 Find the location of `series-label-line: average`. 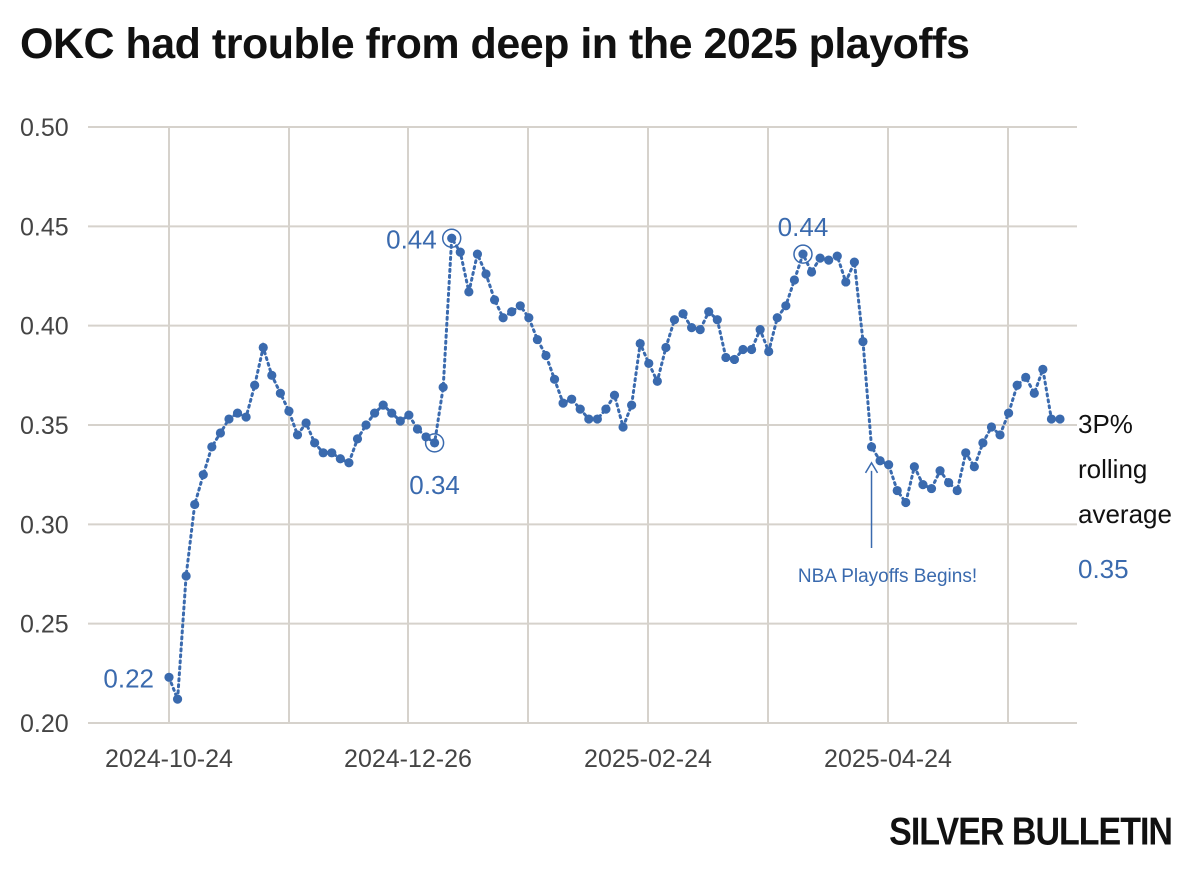

series-label-line: average is located at coordinates (1125, 514).